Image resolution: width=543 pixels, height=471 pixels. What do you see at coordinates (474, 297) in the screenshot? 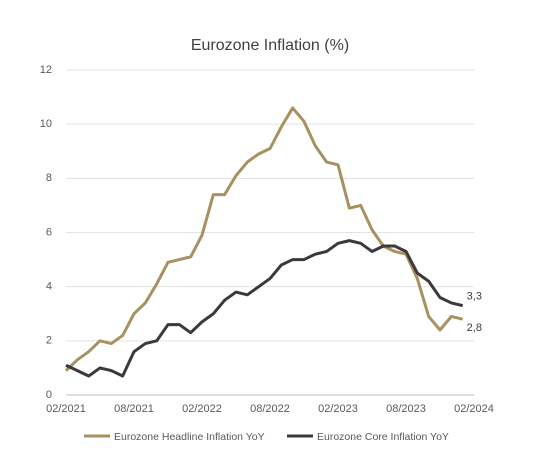
I see `data-label: 3,3` at bounding box center [474, 297].